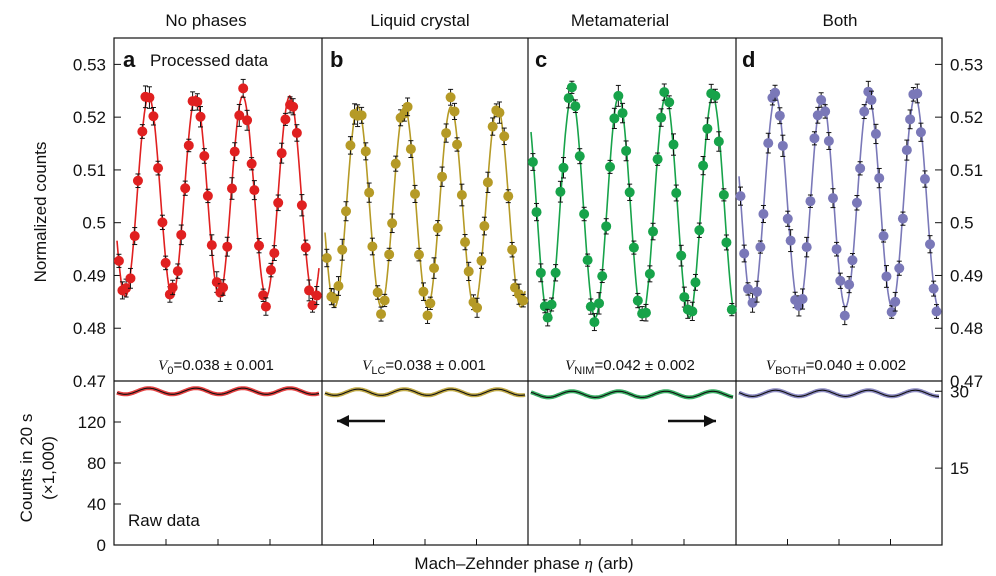  Describe the element at coordinates (26, 468) in the screenshot. I see `y-axis-title-counts-1: Counts in 20 s` at that location.